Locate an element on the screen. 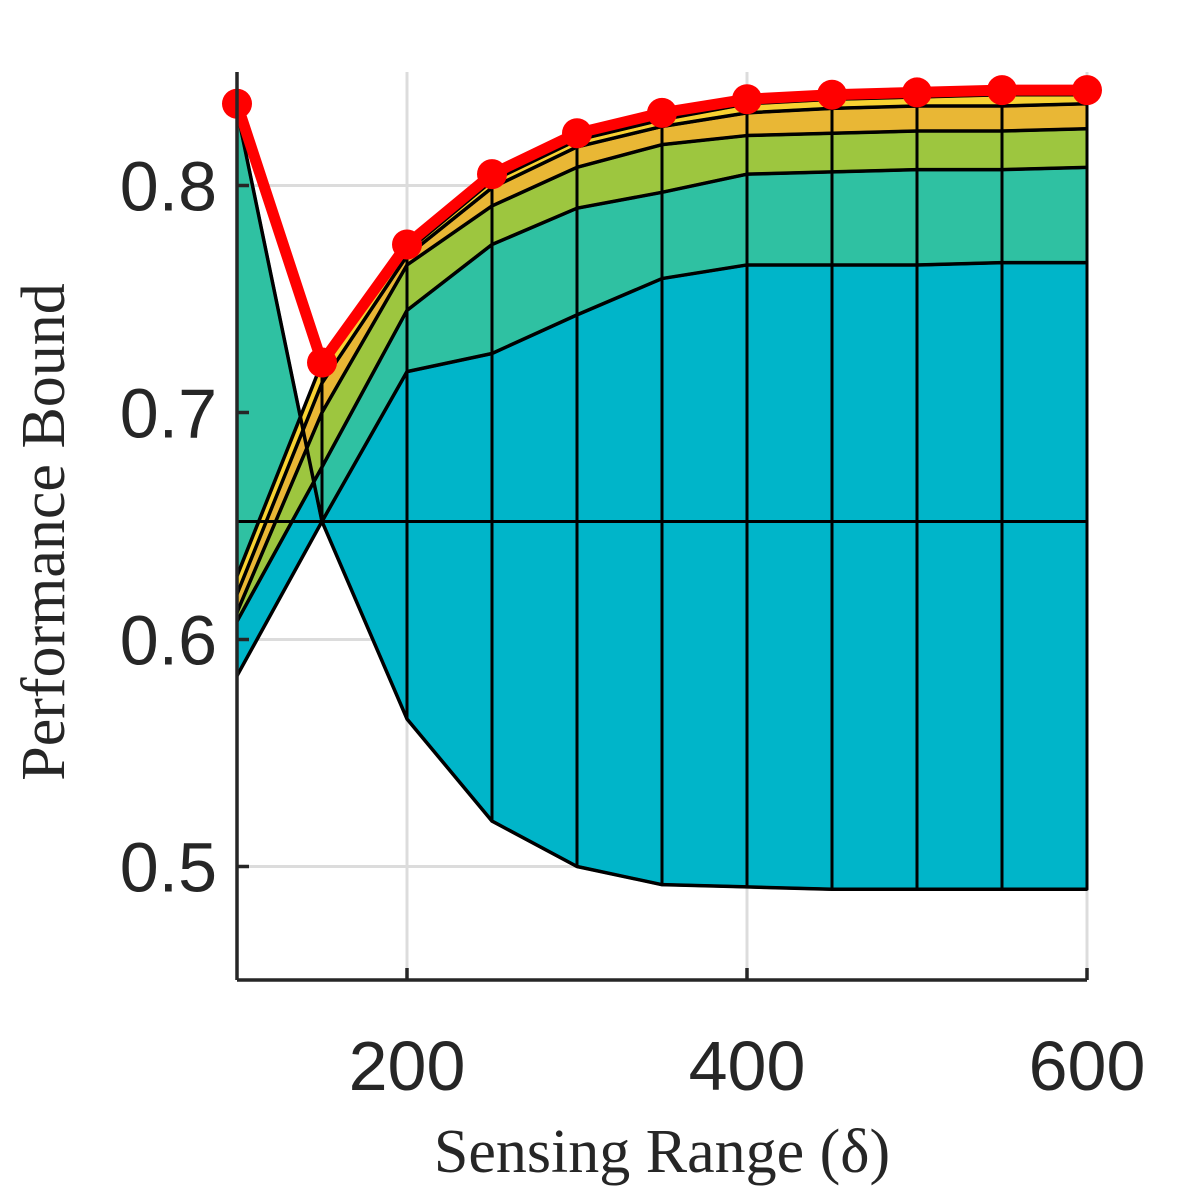 Image resolution: width=1200 pixels, height=1200 pixels. y-tick-label-0.6: 0.6 is located at coordinates (168, 641).